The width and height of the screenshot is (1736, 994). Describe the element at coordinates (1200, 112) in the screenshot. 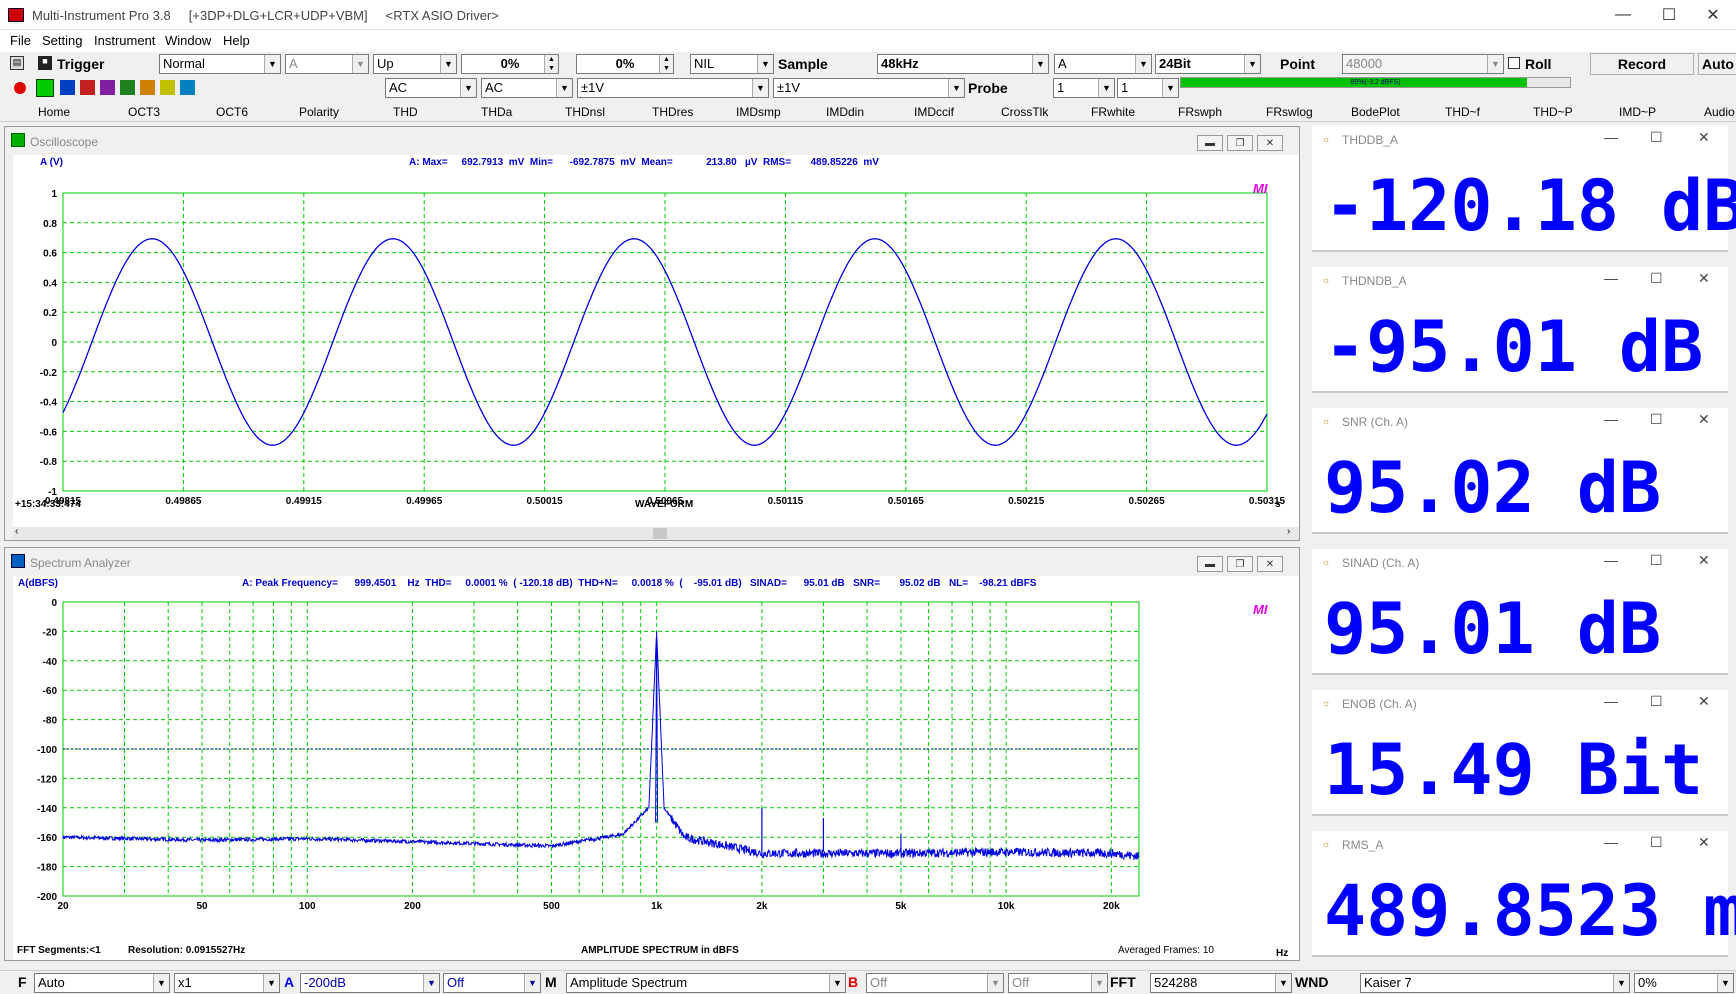

I see `tab-frswph: FRswph` at that location.